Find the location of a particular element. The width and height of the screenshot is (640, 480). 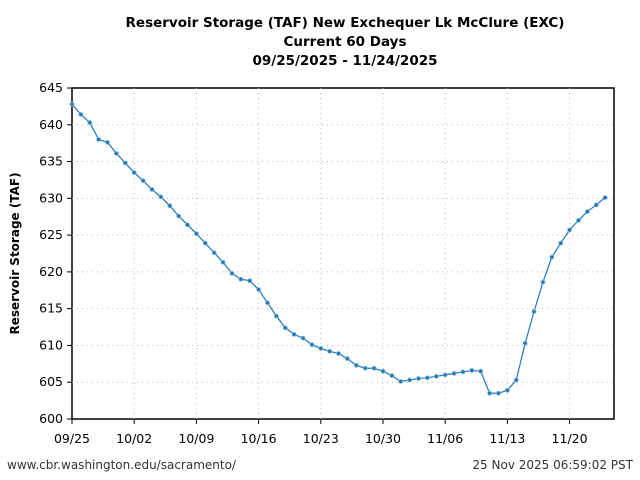

timestamp: 25 Nov 2025 06:59:02 PST is located at coordinates (552, 465).